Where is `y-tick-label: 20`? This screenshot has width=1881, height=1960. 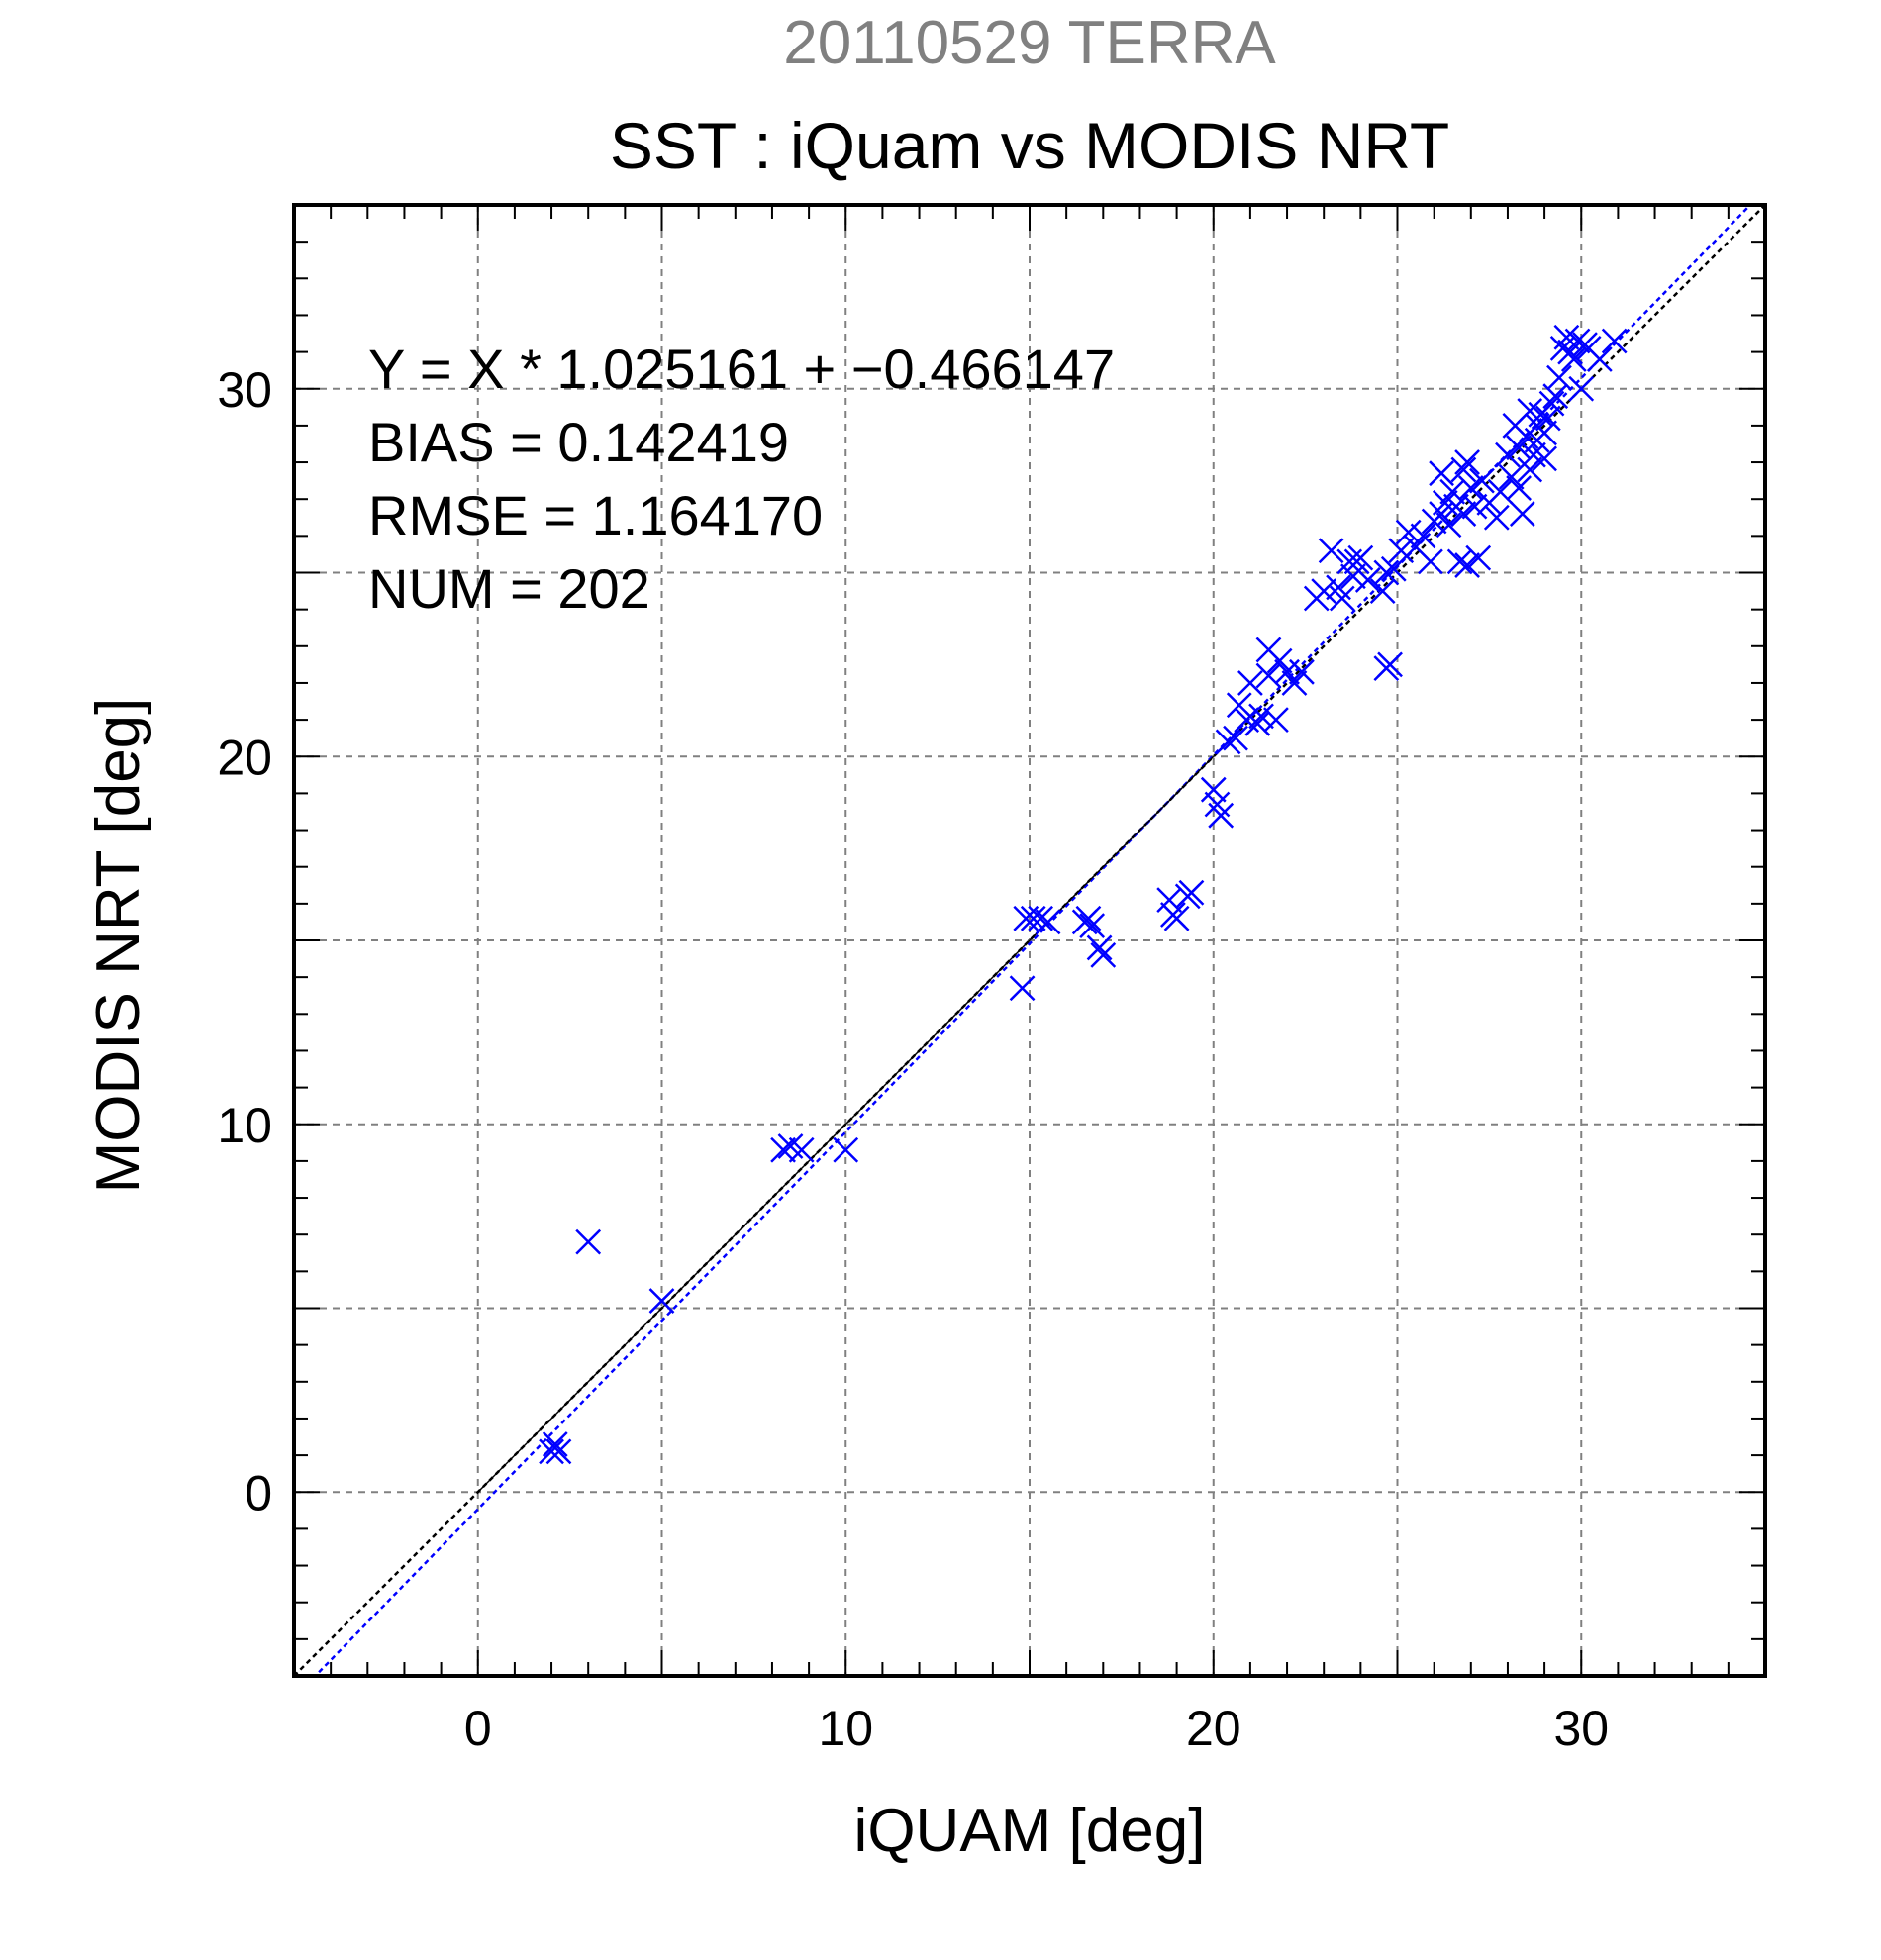 y-tick-label: 20 is located at coordinates (245, 757).